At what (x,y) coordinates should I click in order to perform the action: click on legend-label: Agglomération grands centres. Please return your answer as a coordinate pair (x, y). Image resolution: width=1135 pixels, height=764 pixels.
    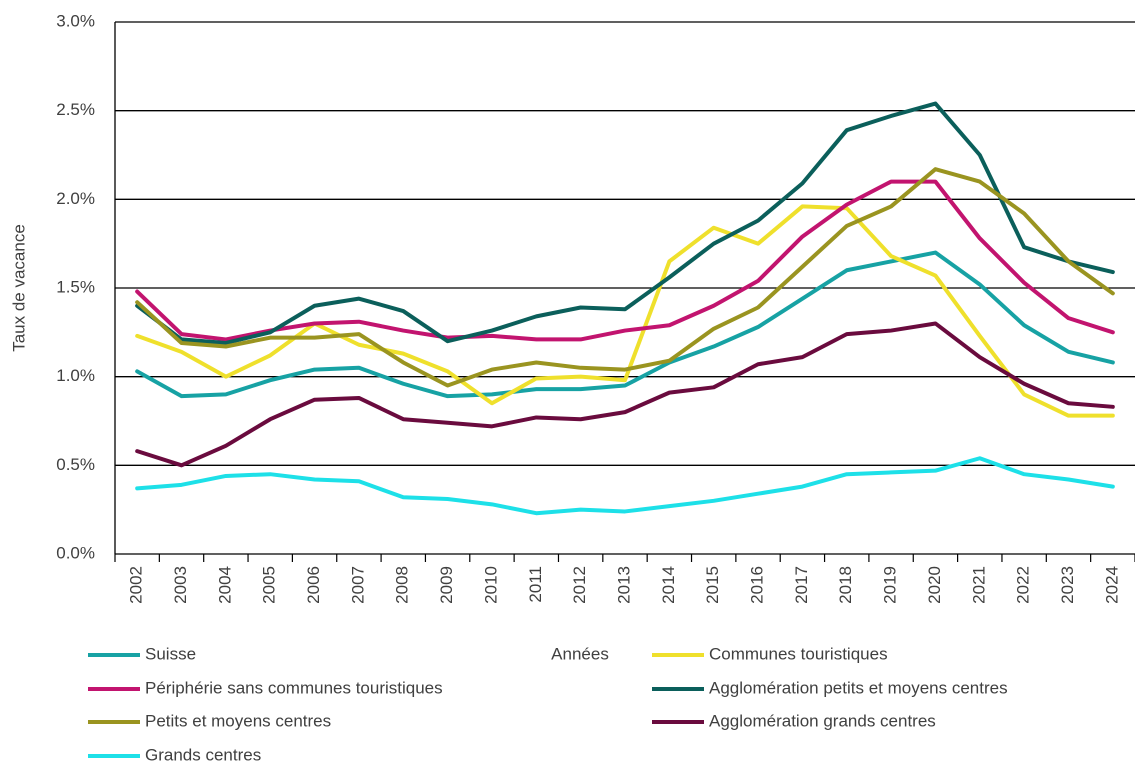
    Looking at the image, I should click on (822, 720).